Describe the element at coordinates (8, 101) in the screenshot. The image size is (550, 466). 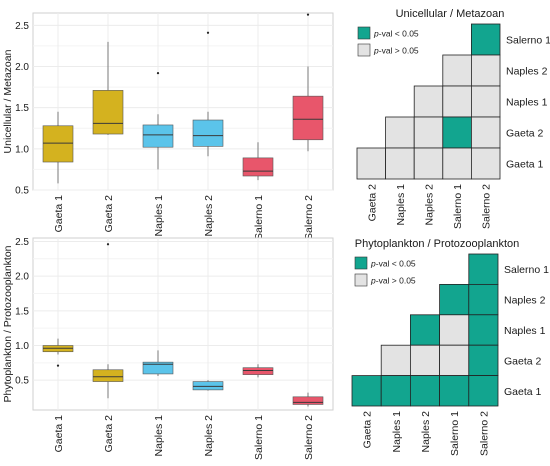
I see `y-axis-label: Unicellular / Metazoan` at that location.